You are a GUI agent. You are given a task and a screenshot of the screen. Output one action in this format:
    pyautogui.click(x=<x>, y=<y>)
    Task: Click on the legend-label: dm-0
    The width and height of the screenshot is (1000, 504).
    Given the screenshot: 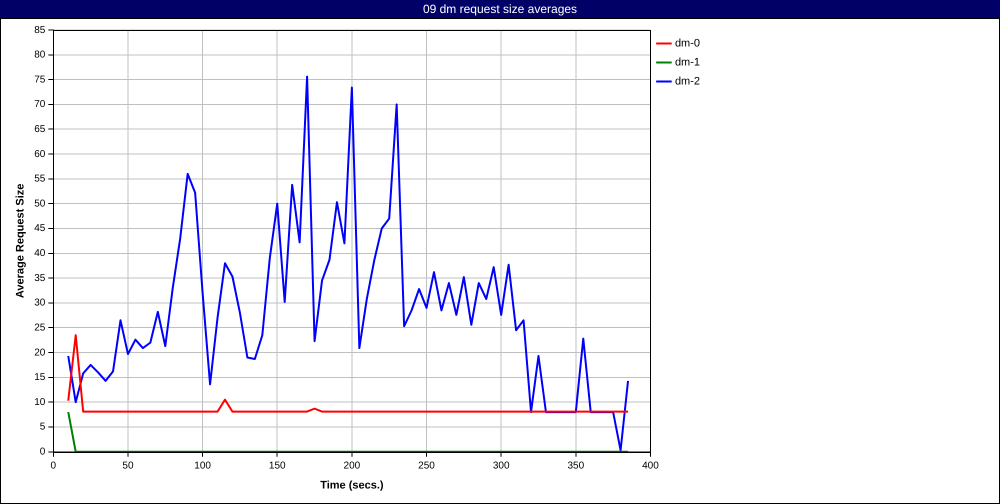 What is the action you would take?
    pyautogui.click(x=687, y=44)
    